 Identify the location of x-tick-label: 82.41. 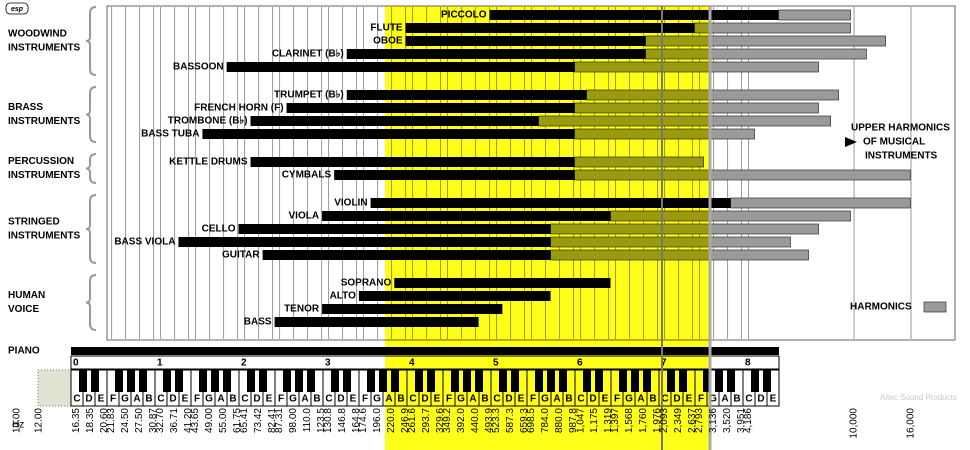
(272, 420).